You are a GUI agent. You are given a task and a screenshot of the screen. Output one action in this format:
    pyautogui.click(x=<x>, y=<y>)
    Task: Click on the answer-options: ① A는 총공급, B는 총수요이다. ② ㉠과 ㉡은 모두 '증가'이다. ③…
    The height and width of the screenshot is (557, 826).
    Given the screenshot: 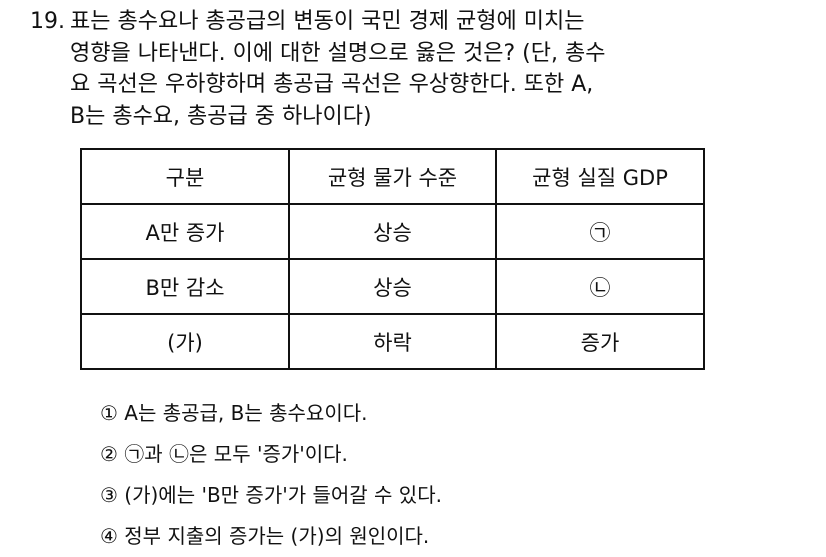 What is the action you would take?
    pyautogui.click(x=271, y=475)
    